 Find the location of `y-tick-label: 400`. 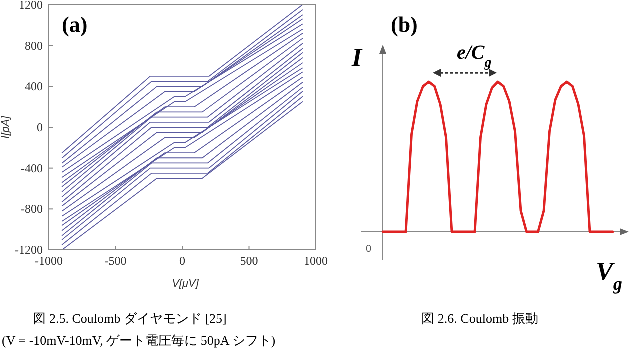

y-tick-label: 400 is located at coordinates (34, 87).